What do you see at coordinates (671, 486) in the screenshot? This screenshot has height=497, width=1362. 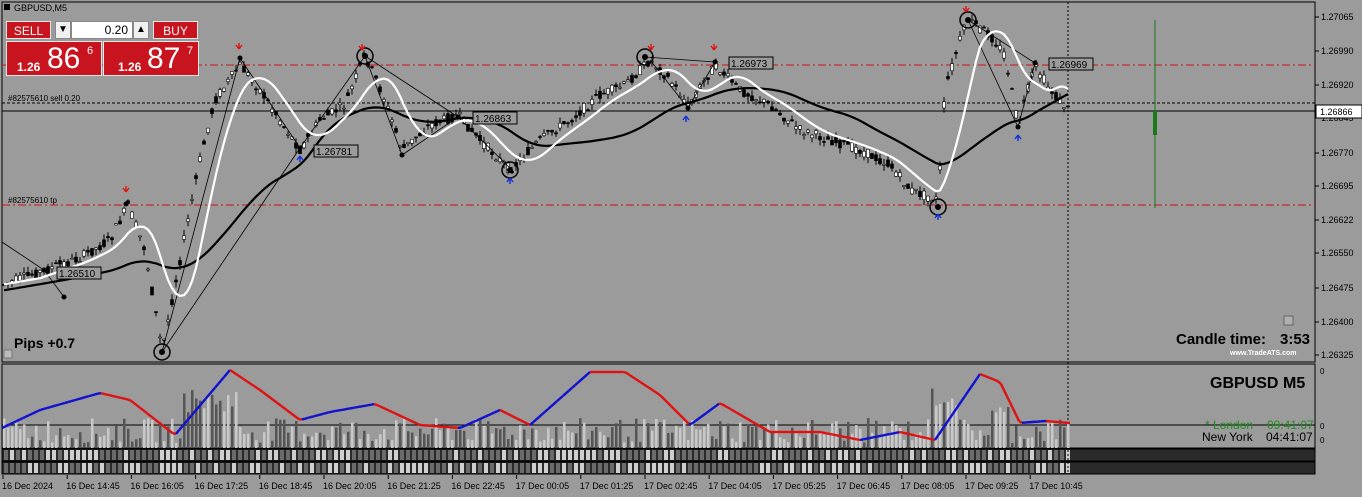 I see `time-tick-label: 17 Dec 02:45` at bounding box center [671, 486].